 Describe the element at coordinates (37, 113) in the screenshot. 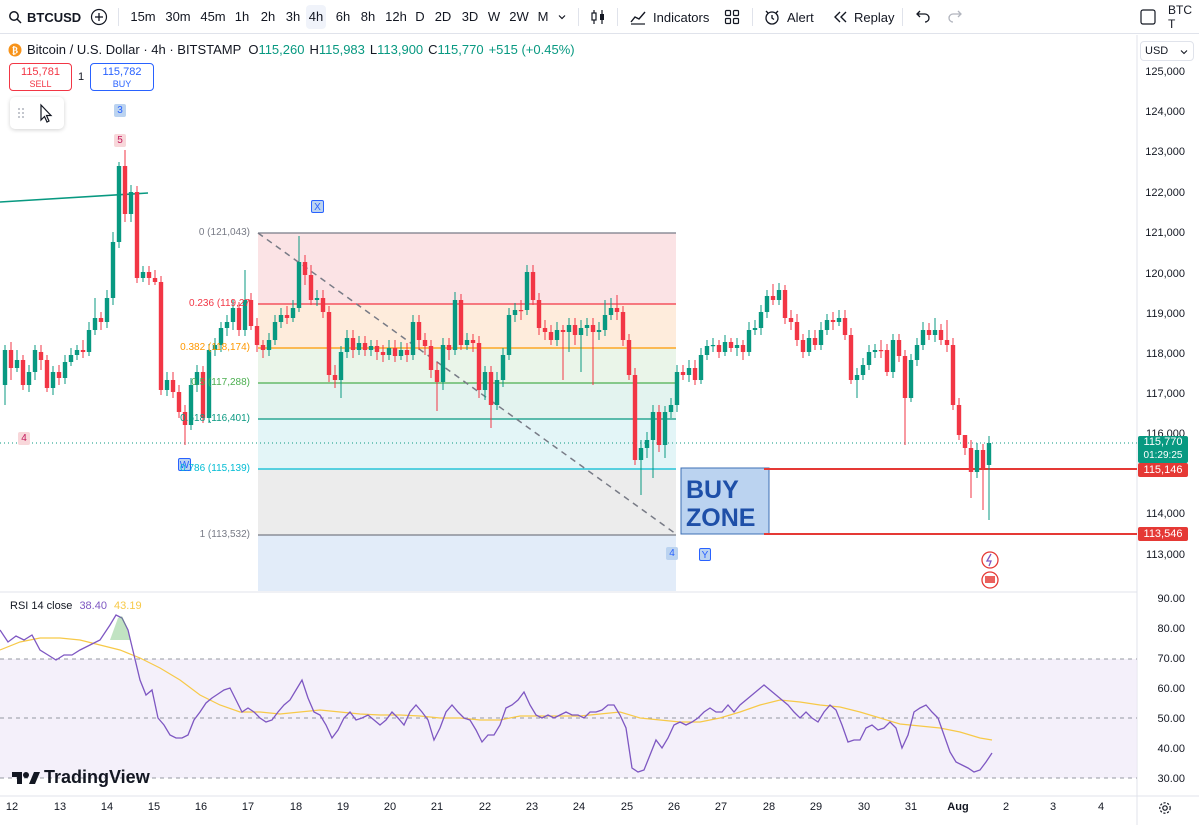

I see `drawing-toolbar` at that location.